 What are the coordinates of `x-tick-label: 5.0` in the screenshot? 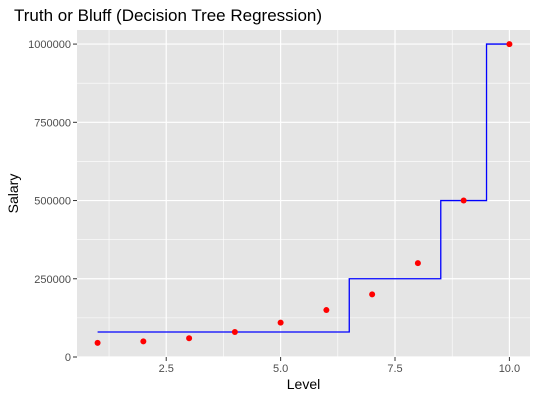 It's located at (280, 369).